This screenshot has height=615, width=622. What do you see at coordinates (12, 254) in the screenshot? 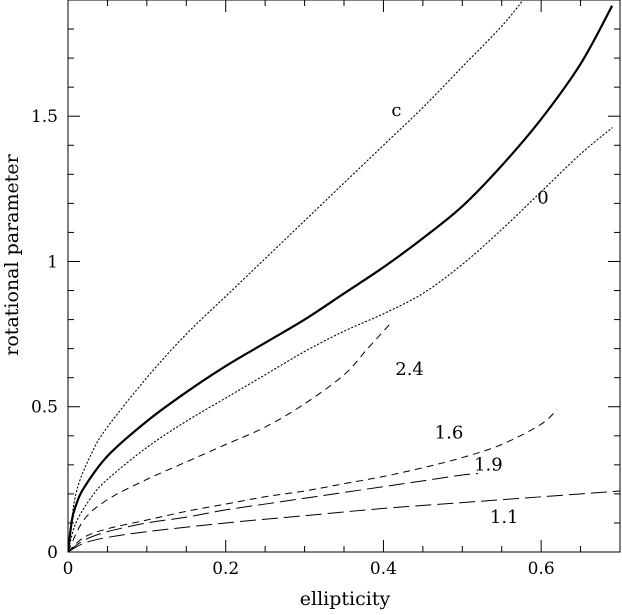
I see `y-axis-label: rotational parameter` at bounding box center [12, 254].